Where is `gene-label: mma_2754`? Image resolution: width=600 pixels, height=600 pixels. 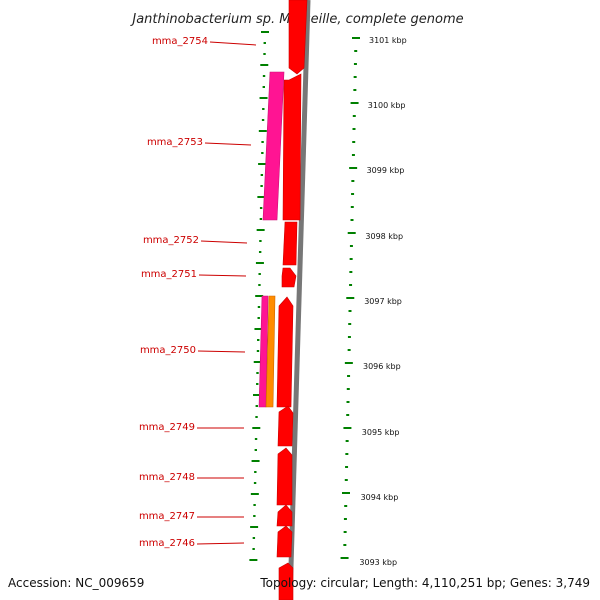 gene-label: mma_2754 is located at coordinates (180, 41).